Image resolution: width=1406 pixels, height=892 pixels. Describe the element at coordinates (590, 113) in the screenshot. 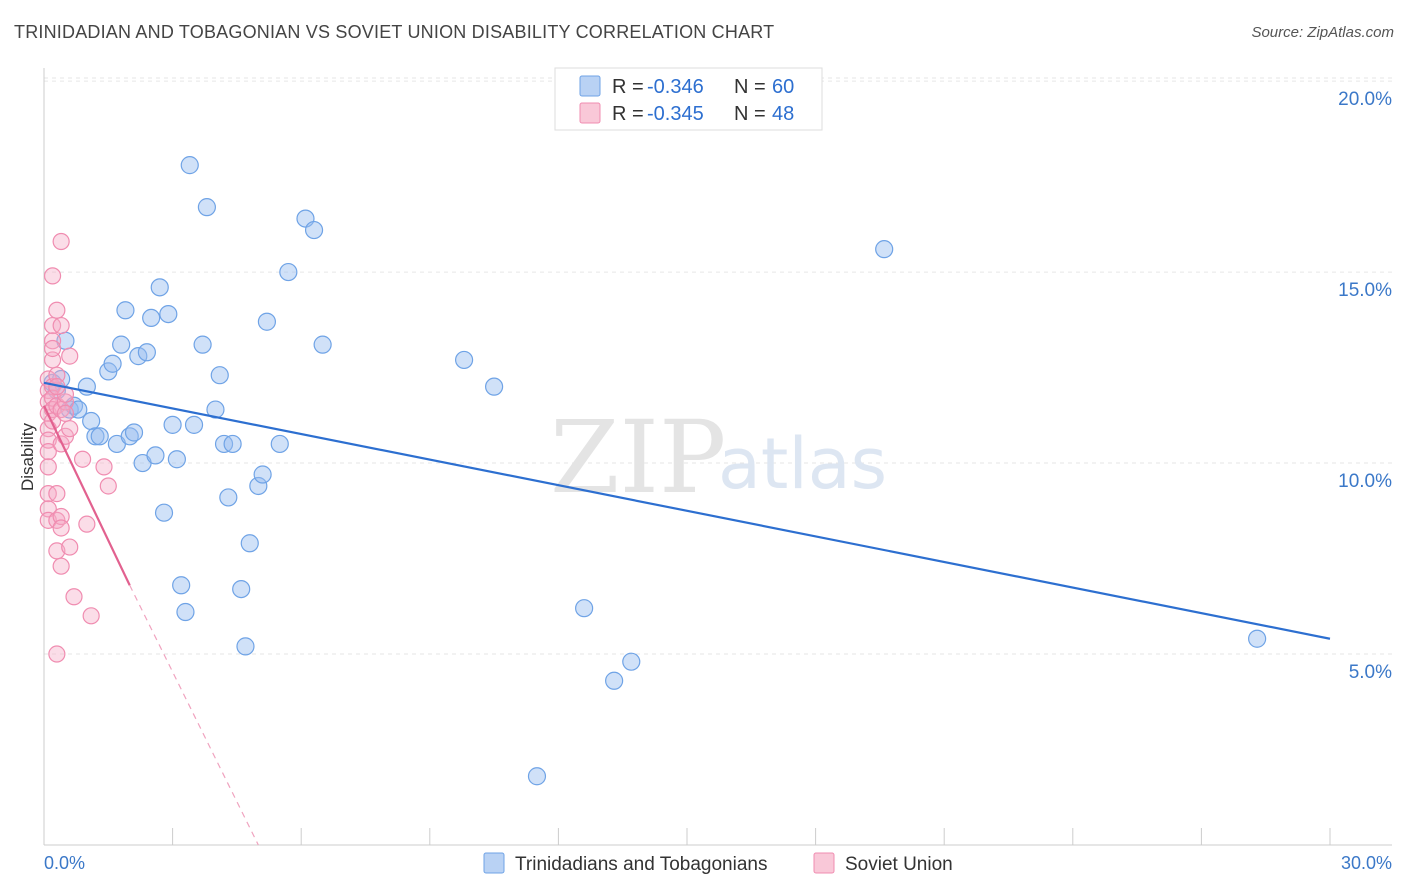

I see `legend-swatch-pink` at that location.